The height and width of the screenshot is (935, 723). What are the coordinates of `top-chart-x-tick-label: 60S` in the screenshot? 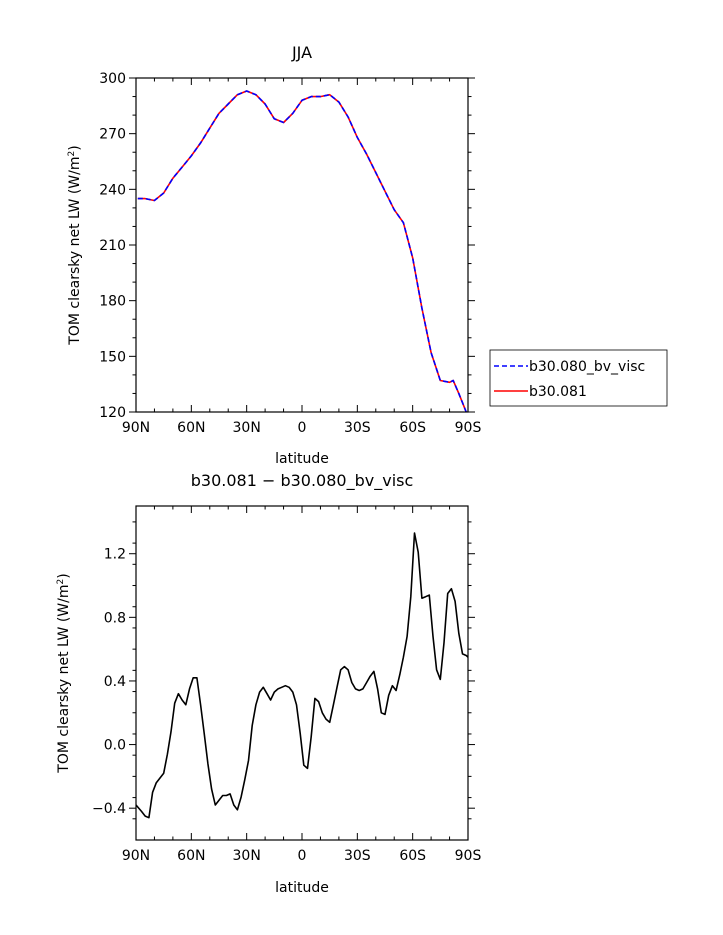 It's located at (412, 428).